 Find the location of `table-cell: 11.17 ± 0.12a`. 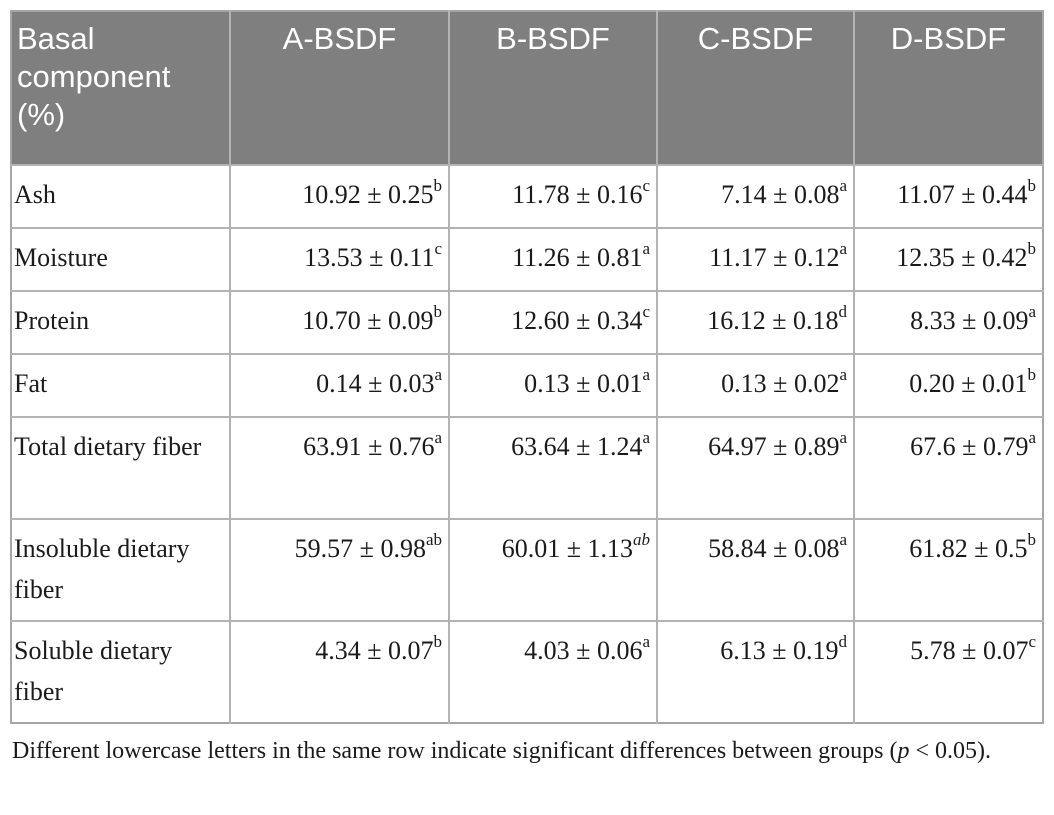

table-cell: 11.17 ± 0.12a is located at coordinates (755, 259).